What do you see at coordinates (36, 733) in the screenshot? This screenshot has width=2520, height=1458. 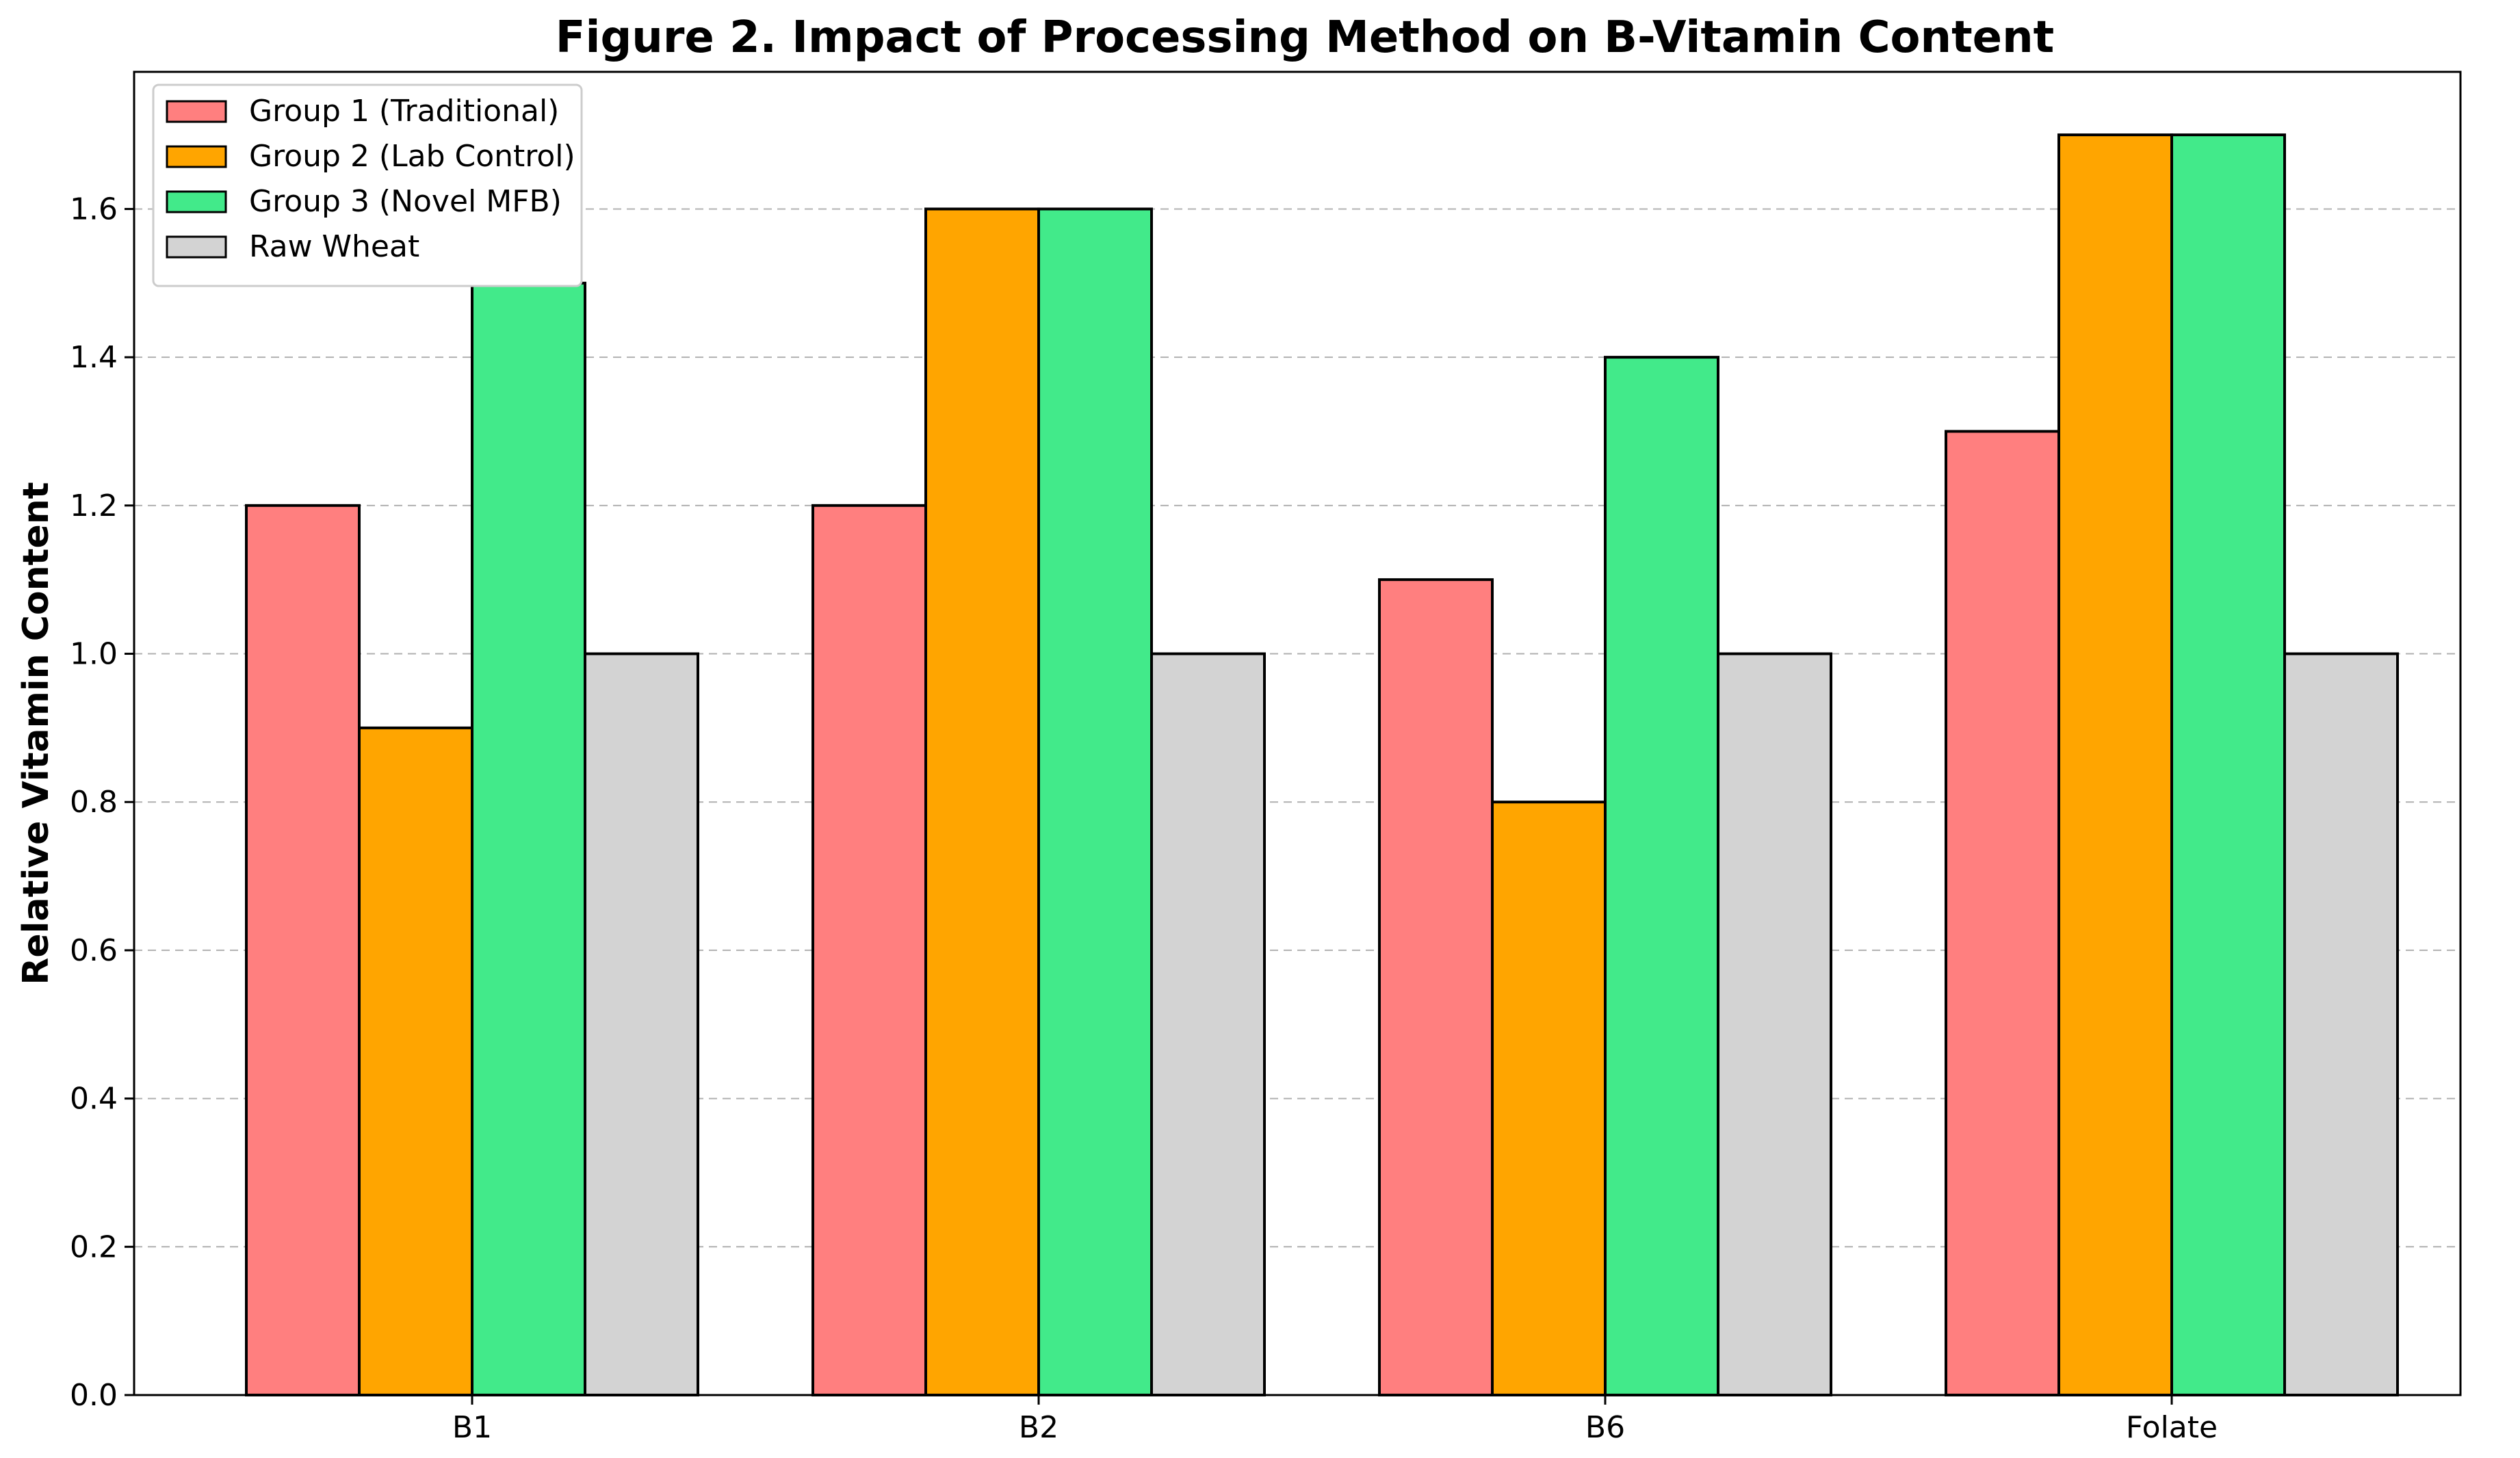 I see `y-axis-label: Relative Vitamin Content` at bounding box center [36, 733].